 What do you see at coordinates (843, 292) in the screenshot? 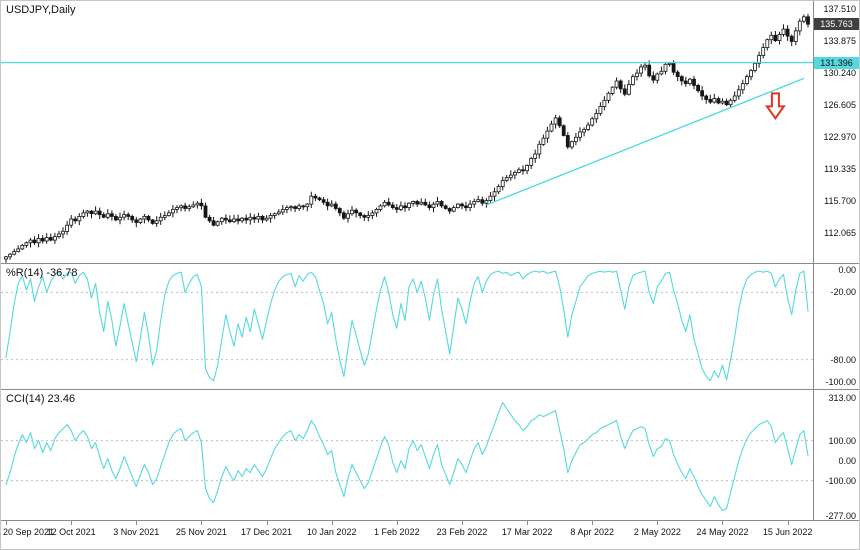
I see `indicator-tick-label: -20.00` at bounding box center [843, 292].